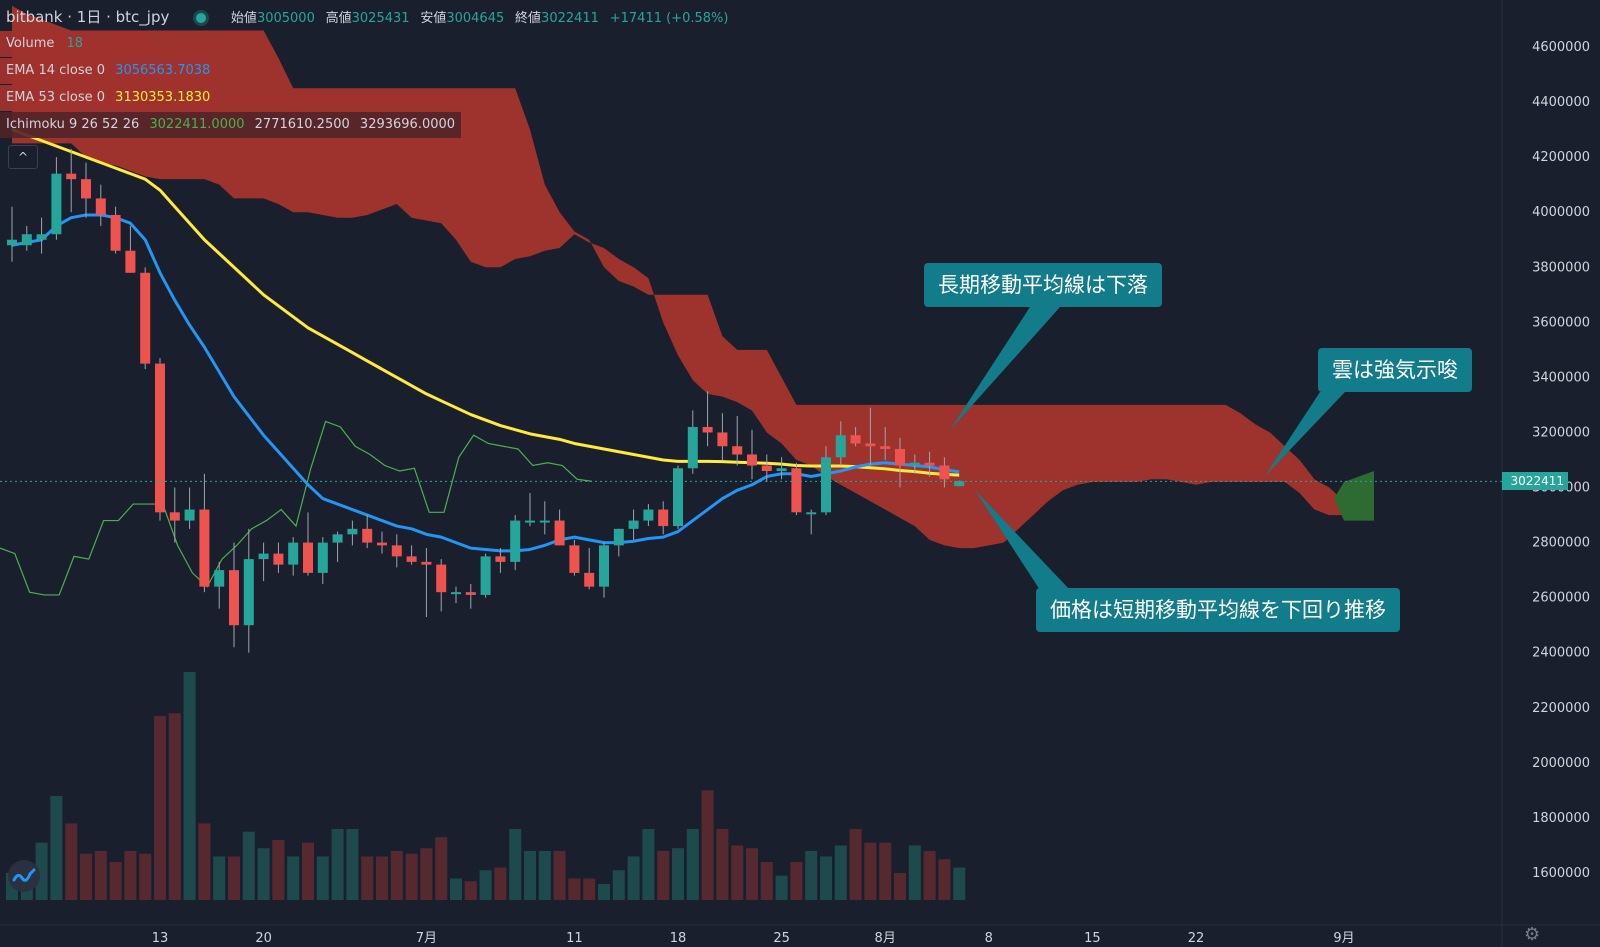 This screenshot has width=1600, height=947. I want to click on callout-cloud-pointer, so click(1305, 434).